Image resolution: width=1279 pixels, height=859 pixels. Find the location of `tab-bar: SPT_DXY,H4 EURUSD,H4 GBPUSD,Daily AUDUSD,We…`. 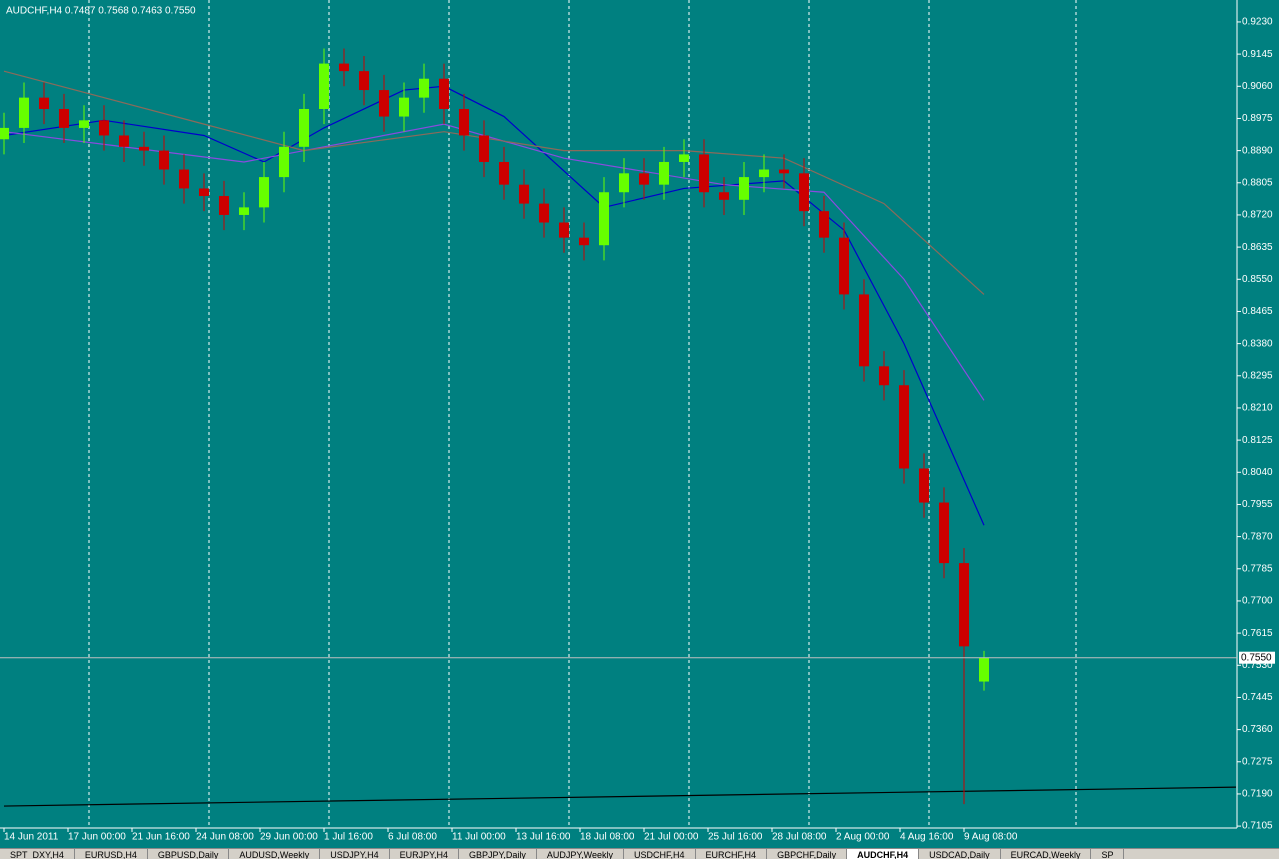

tab-bar: SPT_DXY,H4 EURUSD,H4 GBPUSD,Daily AUDUSD,We… is located at coordinates (639, 853).